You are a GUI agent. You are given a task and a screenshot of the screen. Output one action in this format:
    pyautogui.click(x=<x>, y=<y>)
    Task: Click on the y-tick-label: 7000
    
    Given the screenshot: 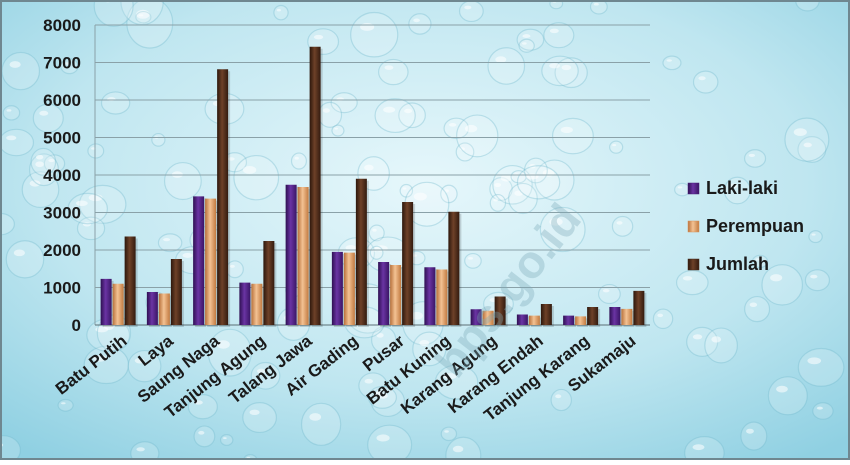 What is the action you would take?
    pyautogui.click(x=62, y=63)
    